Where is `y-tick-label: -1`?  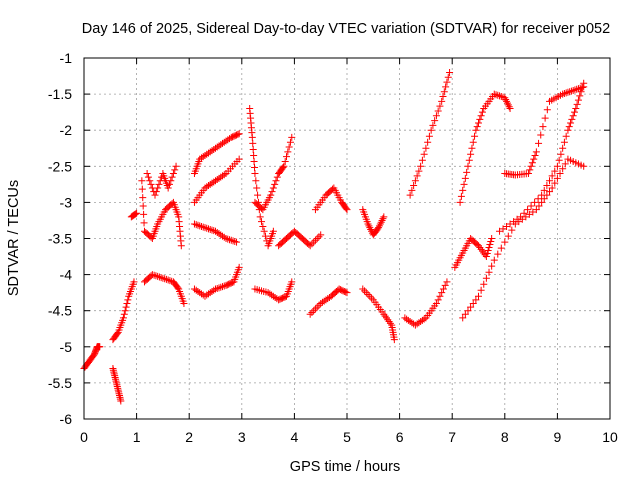
y-tick-label: -1 is located at coordinates (66, 58).